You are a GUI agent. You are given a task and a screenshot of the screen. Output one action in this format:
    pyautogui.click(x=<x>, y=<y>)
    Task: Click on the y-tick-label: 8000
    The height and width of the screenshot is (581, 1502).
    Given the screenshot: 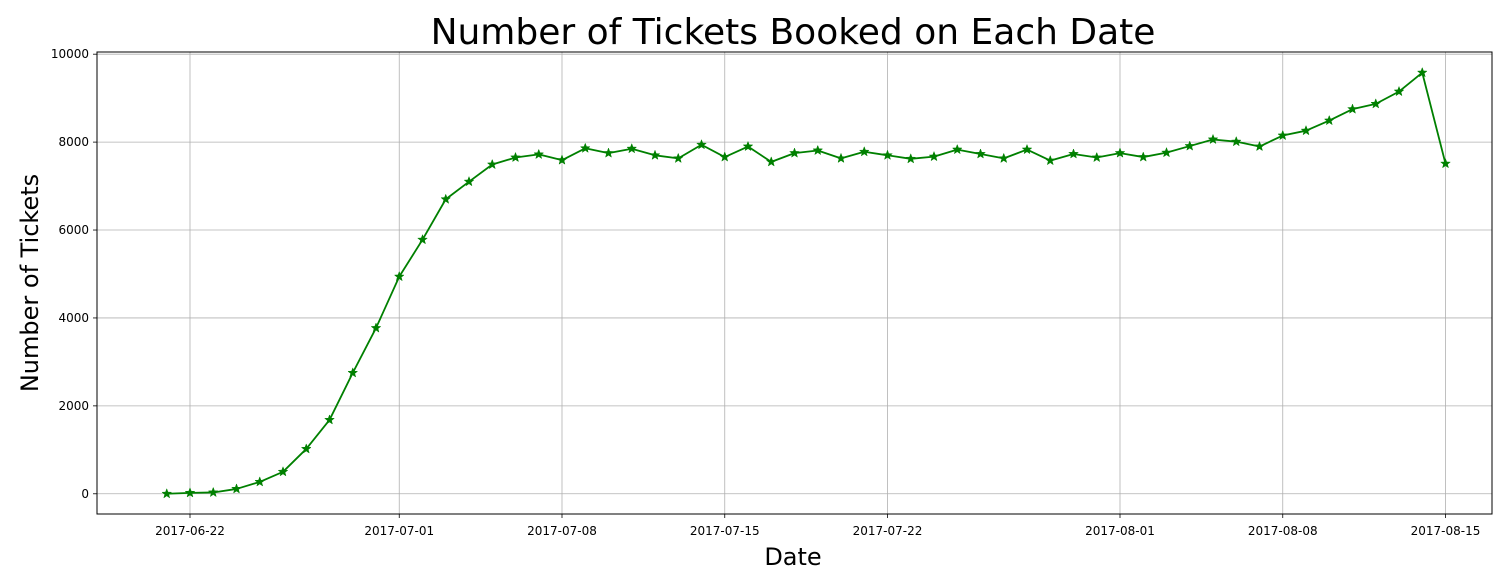 What is the action you would take?
    pyautogui.click(x=73, y=142)
    